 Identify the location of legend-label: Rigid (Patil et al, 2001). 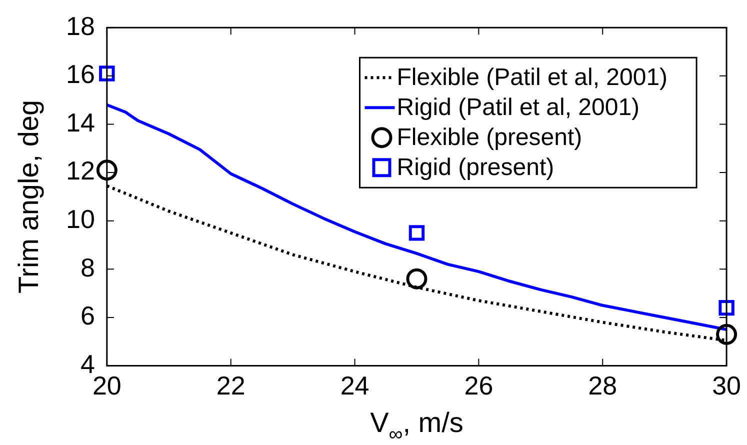
(518, 108).